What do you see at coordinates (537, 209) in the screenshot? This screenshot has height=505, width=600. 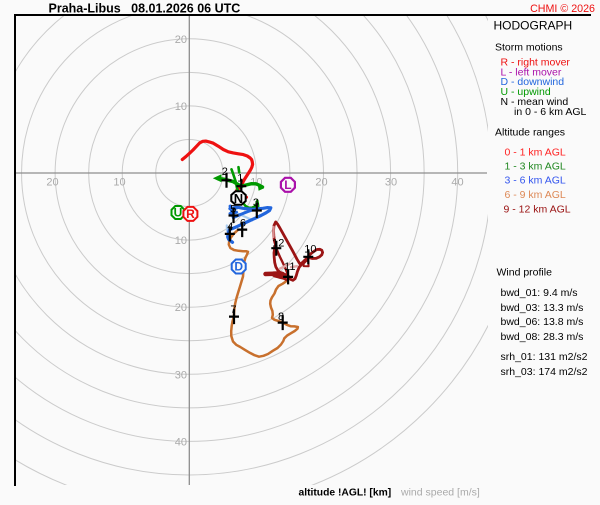 I see `svg-text: 9 - 12 km AGL` at bounding box center [537, 209].